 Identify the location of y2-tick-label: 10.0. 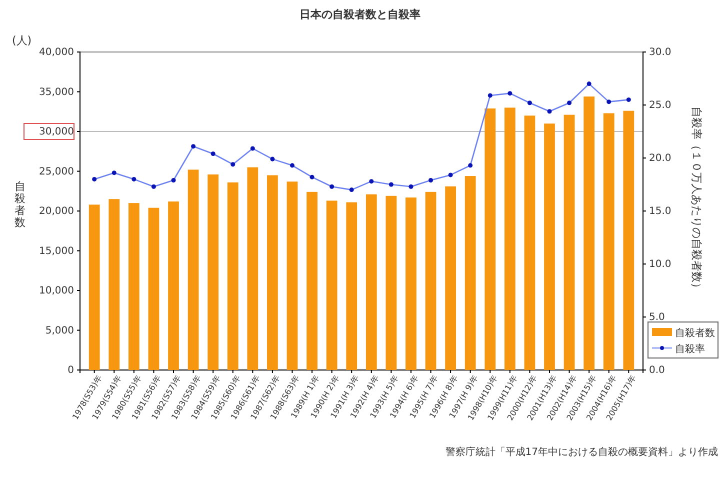
(660, 264).